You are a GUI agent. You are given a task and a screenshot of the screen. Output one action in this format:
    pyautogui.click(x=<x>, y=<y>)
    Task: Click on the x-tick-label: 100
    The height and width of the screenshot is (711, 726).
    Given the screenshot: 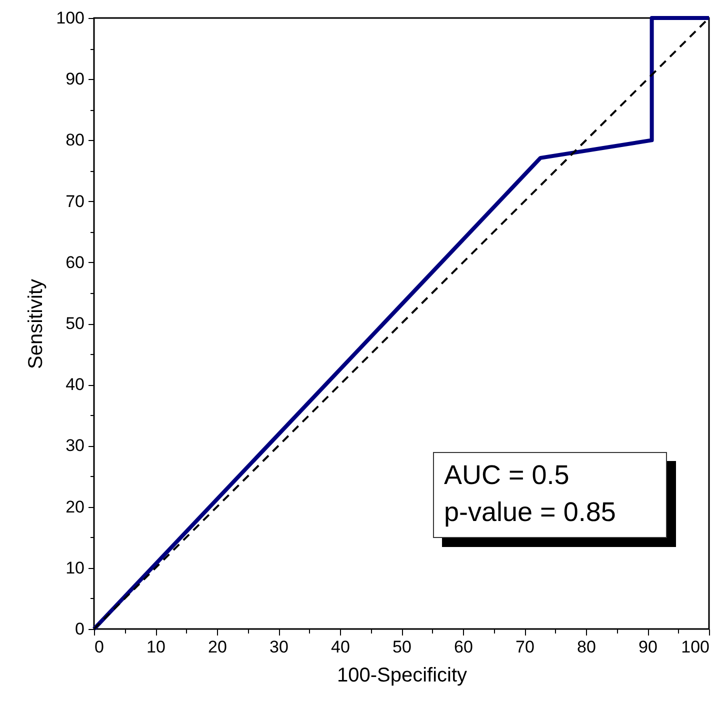 What is the action you would take?
    pyautogui.click(x=695, y=647)
    